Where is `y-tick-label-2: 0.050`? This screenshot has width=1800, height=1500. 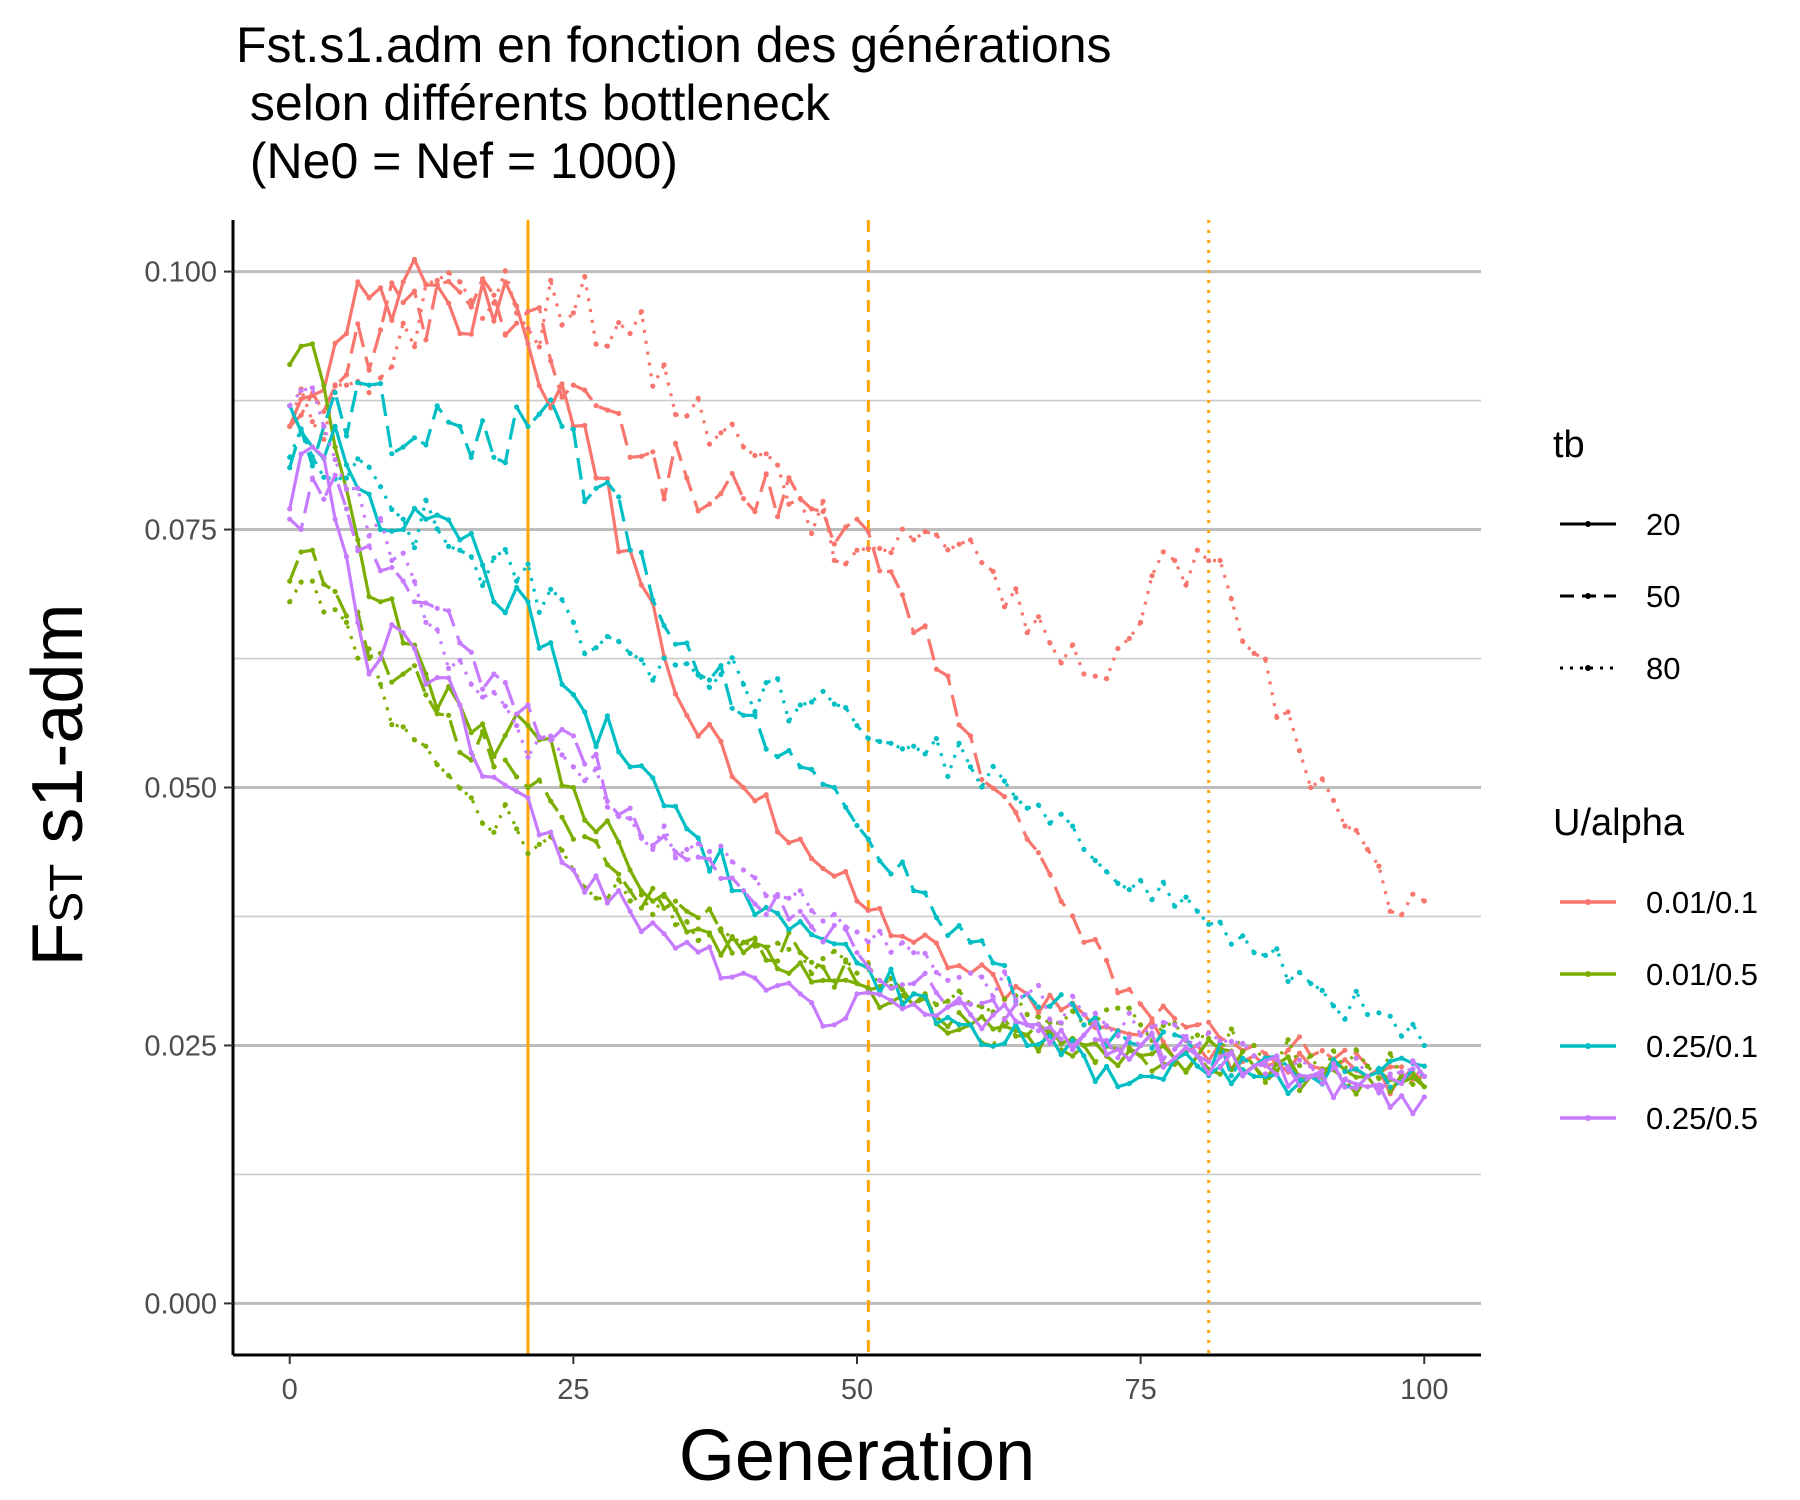 y-tick-label-2: 0.050 is located at coordinates (180, 789).